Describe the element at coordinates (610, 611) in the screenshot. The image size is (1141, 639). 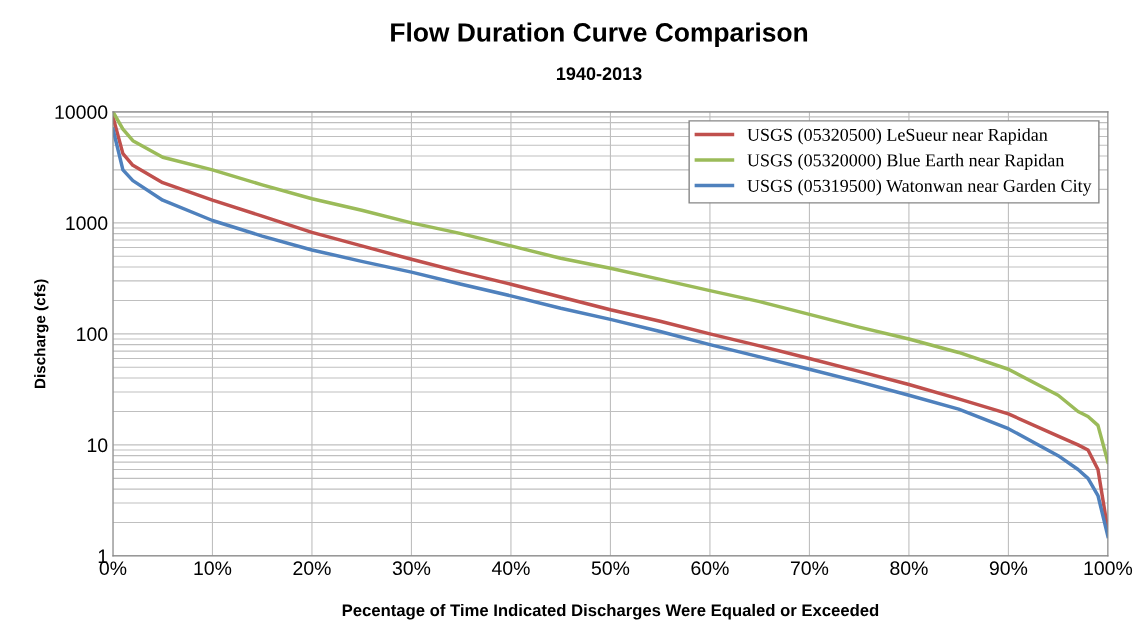
I see `x-axis-title: Pecentage of Time Indicated Discharges Were Equaled or Exceeded` at that location.